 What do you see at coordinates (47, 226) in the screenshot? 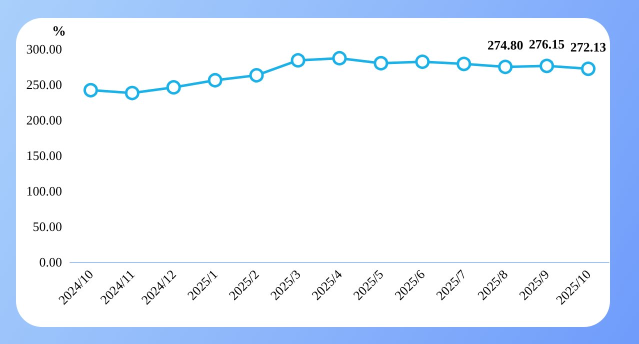
I see `y-tick-label: 50.00` at bounding box center [47, 226].